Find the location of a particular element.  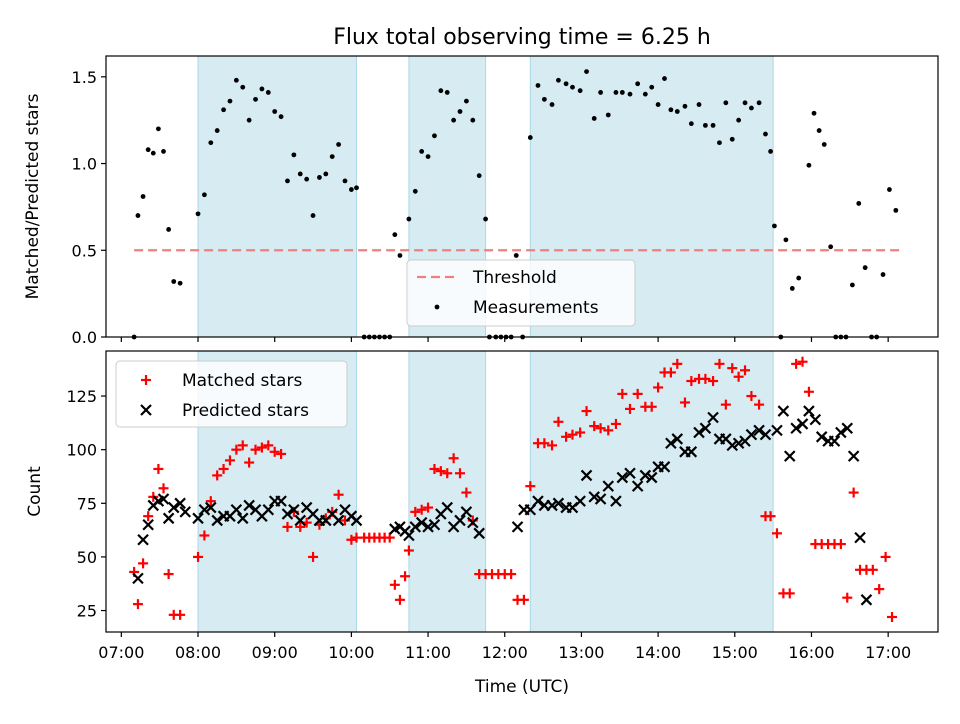

y-axis-label: Count is located at coordinates (35, 491).